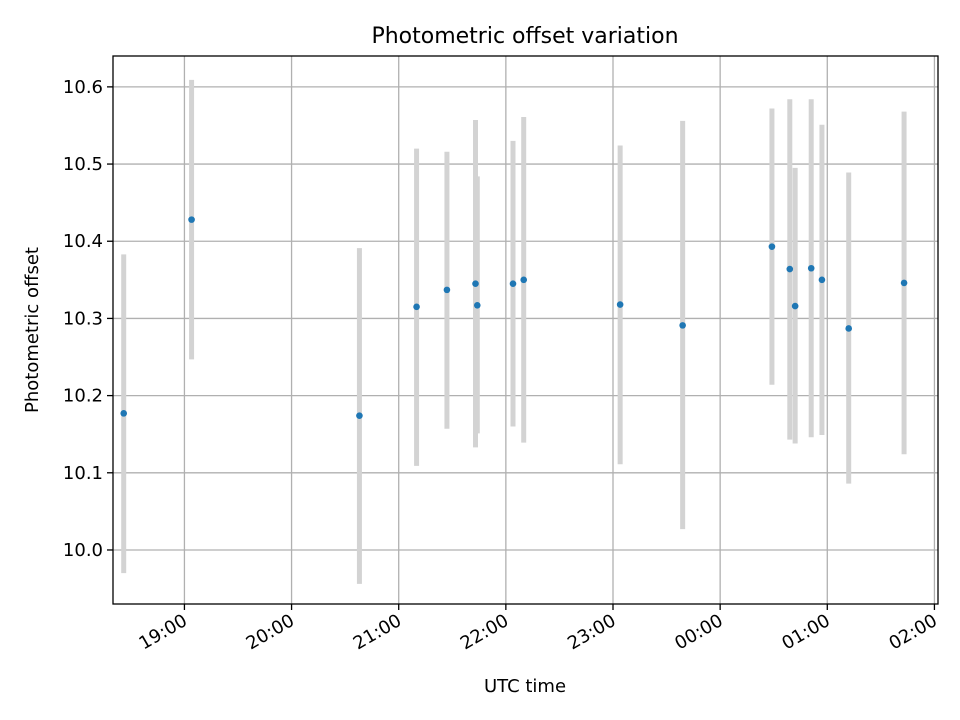 The image size is (960, 720). I want to click on y-axis-ticks: 10.0 10.1 10.2 10.3 10.4 10.5 10.6, so click(88, 319).